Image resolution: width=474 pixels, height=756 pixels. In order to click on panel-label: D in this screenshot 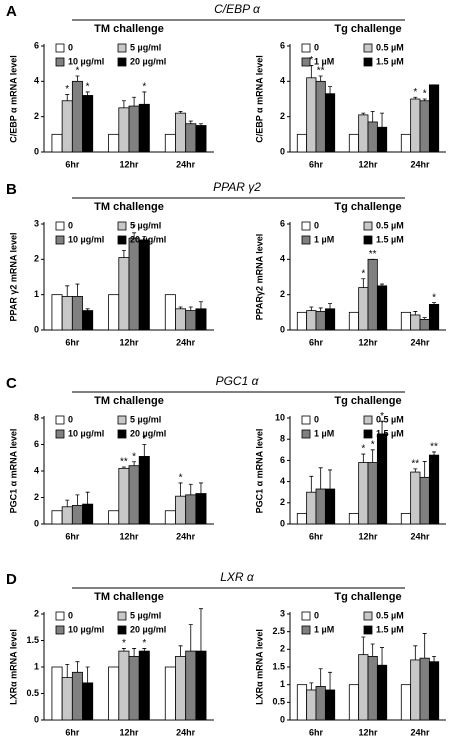, I will do `click(11, 579)`.